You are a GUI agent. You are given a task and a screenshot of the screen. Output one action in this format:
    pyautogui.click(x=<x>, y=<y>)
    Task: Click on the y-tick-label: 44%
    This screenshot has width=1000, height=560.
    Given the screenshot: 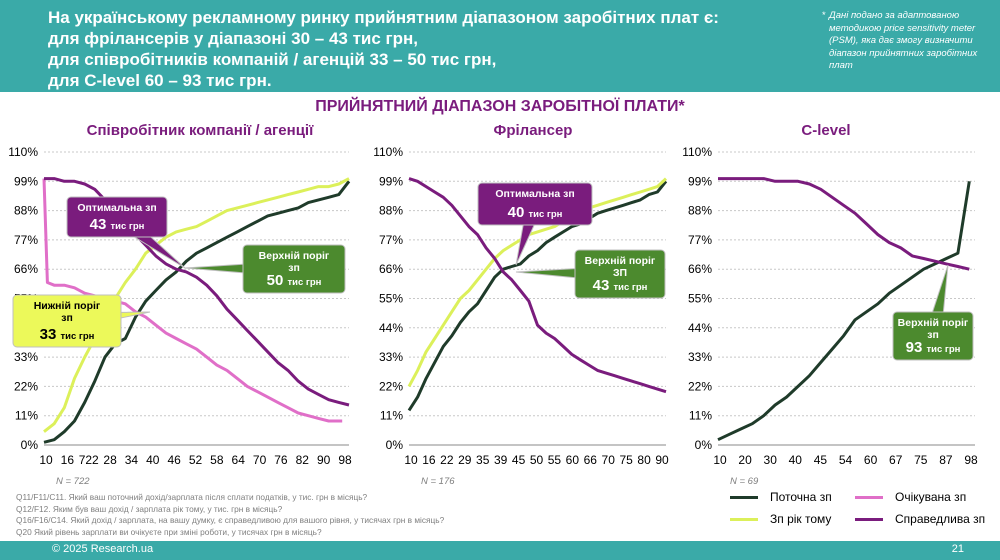 What is the action you would take?
    pyautogui.click(x=391, y=328)
    